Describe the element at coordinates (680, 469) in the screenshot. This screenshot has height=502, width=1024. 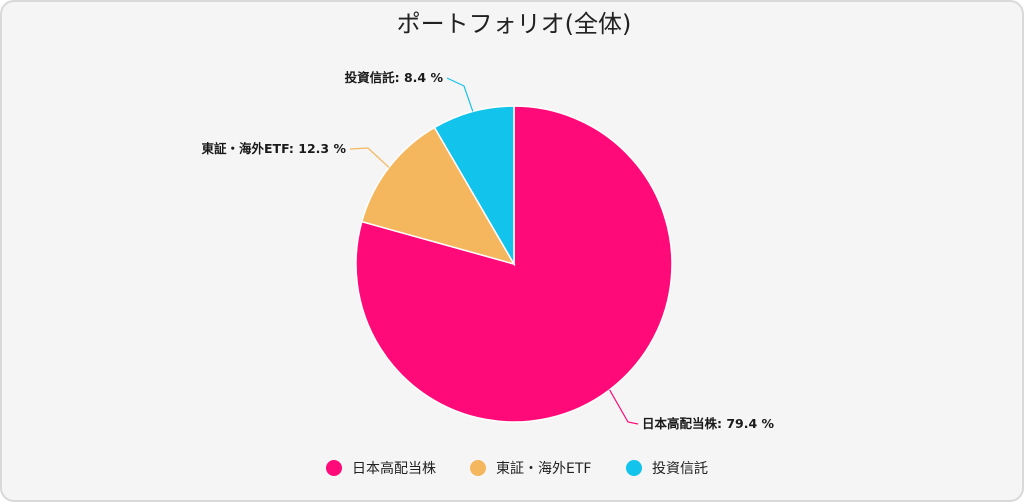
I see `legend-label-3: 投資信託` at that location.